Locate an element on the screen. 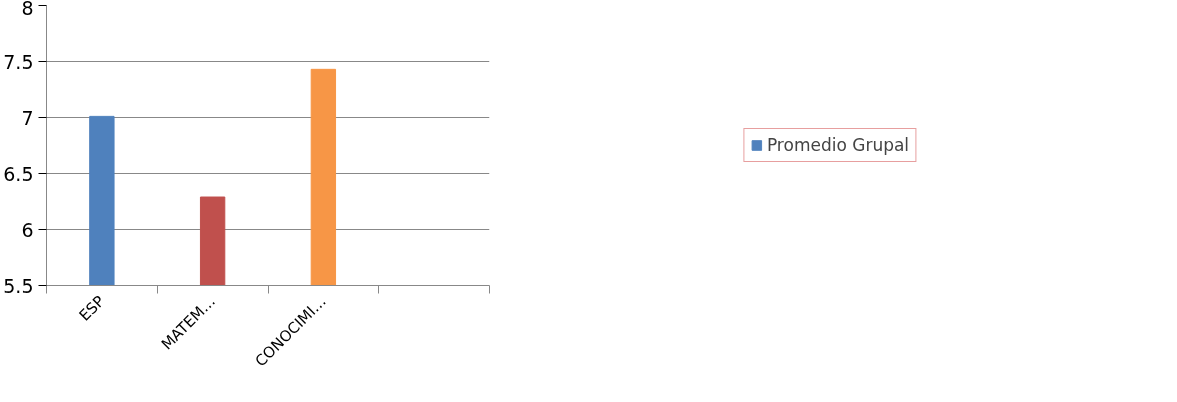 The image size is (1177, 402). y-tick-label: 8 is located at coordinates (27, 9).